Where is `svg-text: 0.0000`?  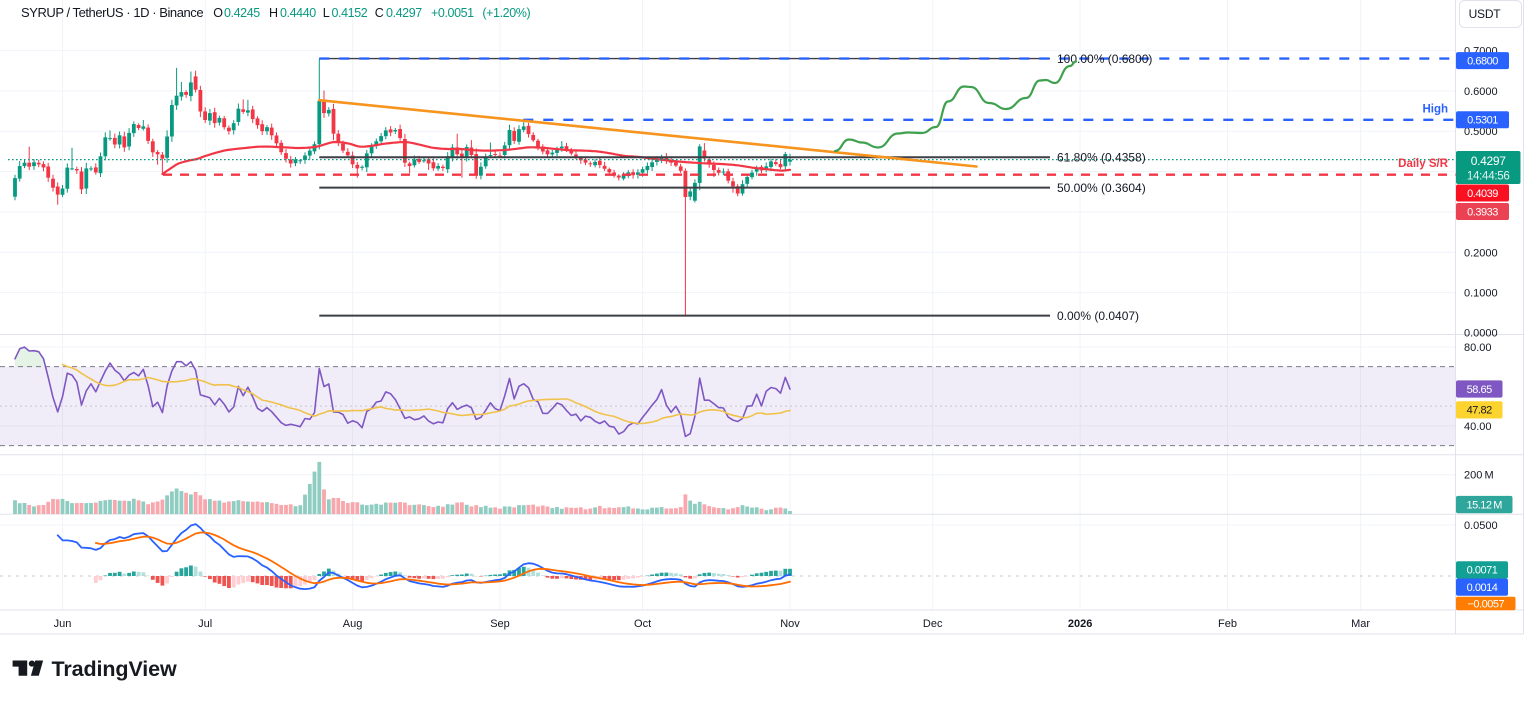
svg-text: 0.0000 is located at coordinates (1481, 334).